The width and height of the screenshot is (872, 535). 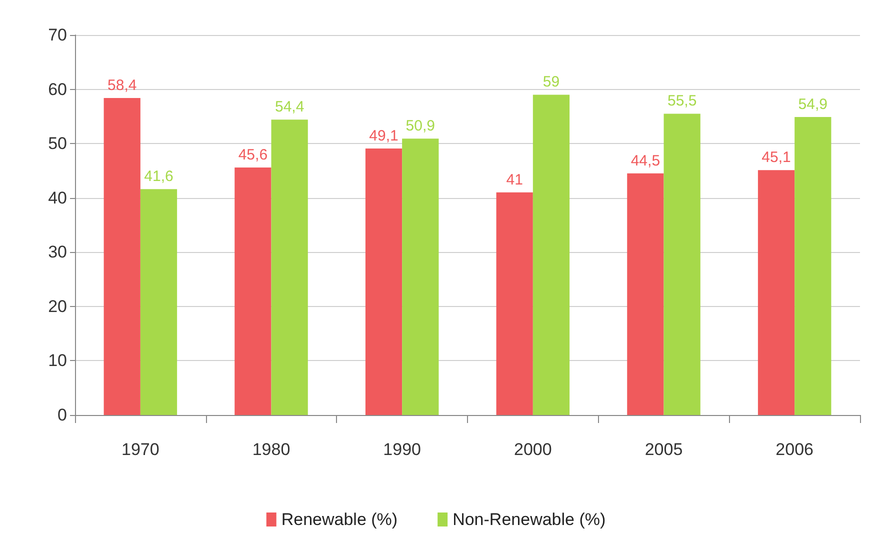 I want to click on data-label: 54,9, so click(x=813, y=104).